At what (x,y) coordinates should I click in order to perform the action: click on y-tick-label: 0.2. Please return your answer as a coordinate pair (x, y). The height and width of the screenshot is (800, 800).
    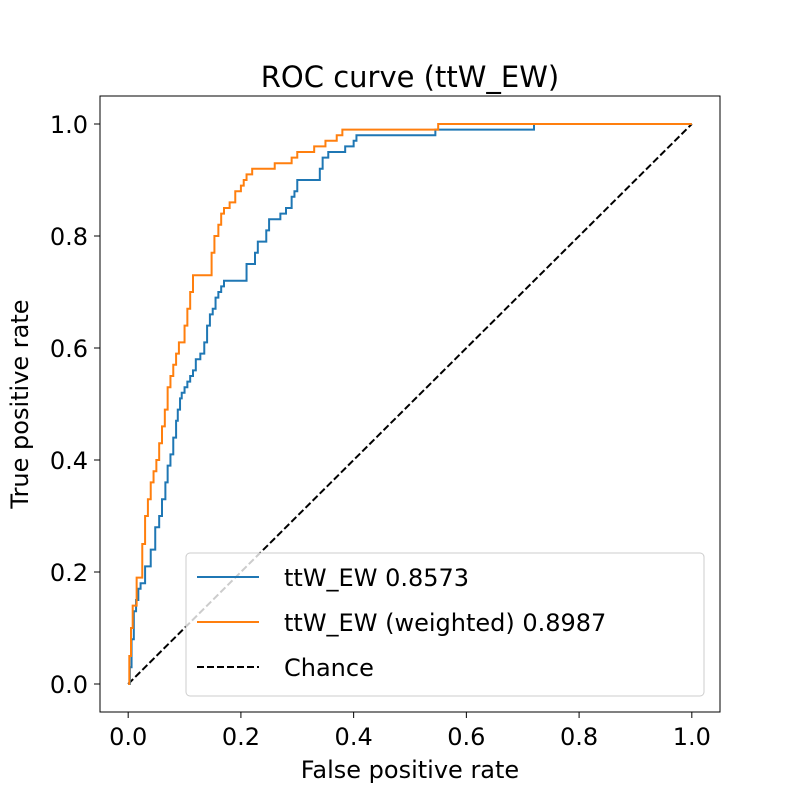
    Looking at the image, I should click on (69, 573).